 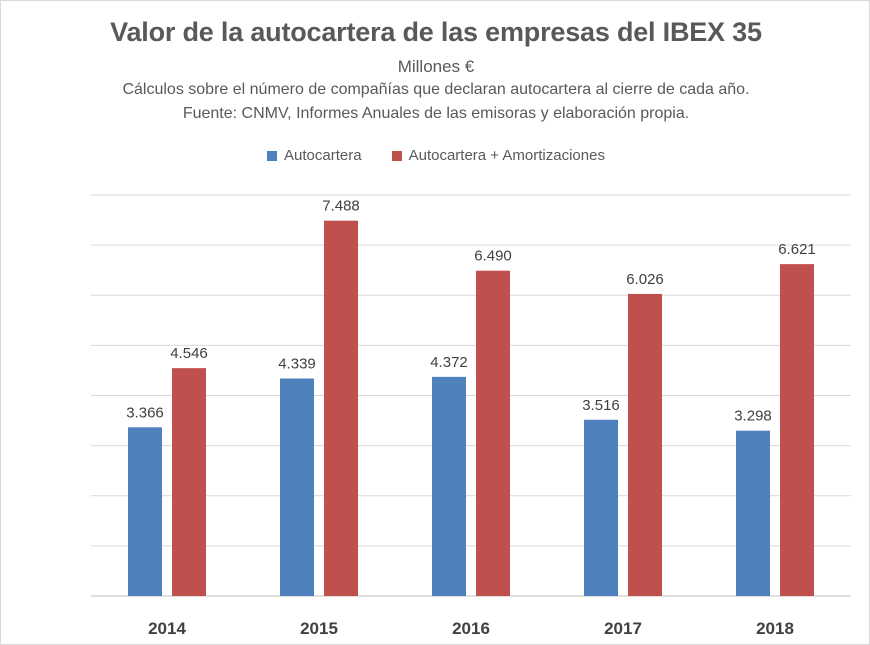 I want to click on data-label: 4.546, so click(x=189, y=353).